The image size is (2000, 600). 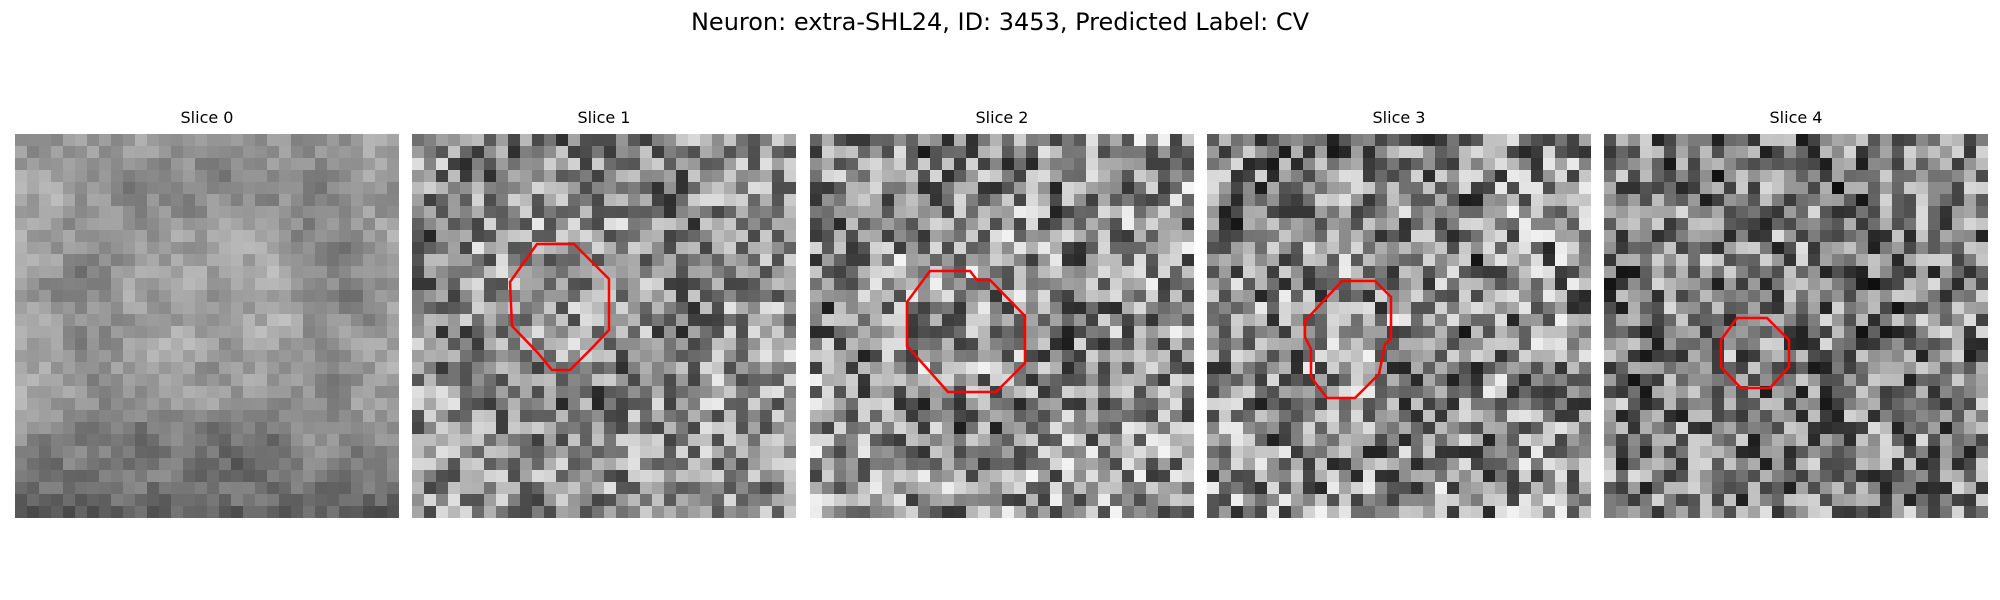 I want to click on slice-title: Slice 1, so click(x=604, y=117).